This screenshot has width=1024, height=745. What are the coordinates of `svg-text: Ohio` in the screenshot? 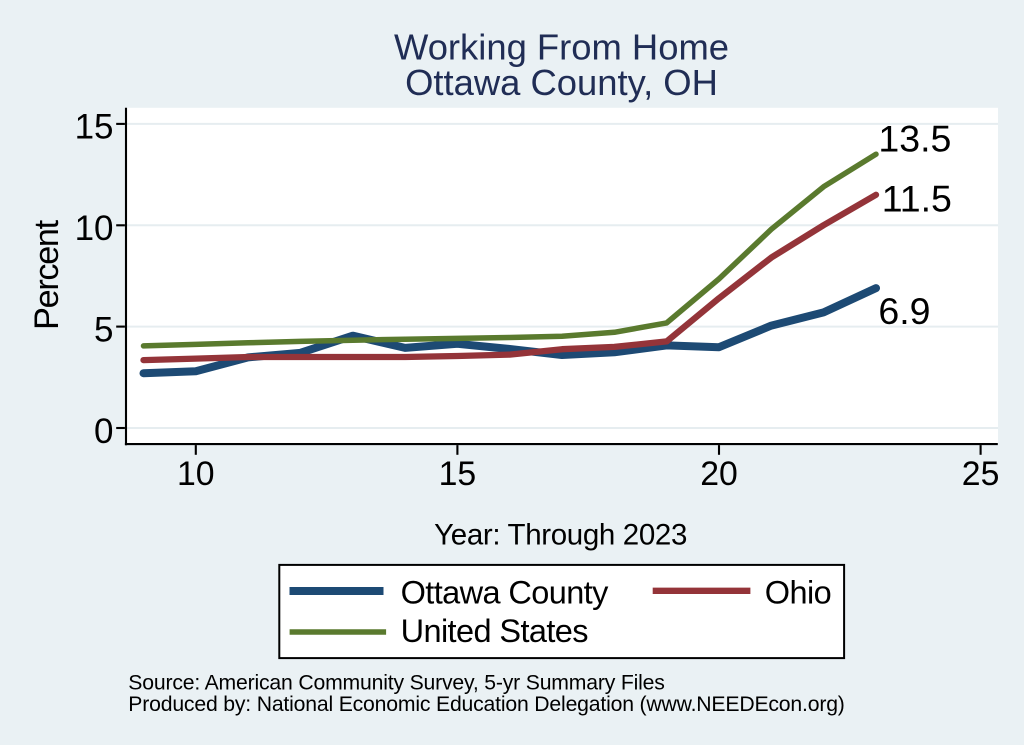 It's located at (798, 592).